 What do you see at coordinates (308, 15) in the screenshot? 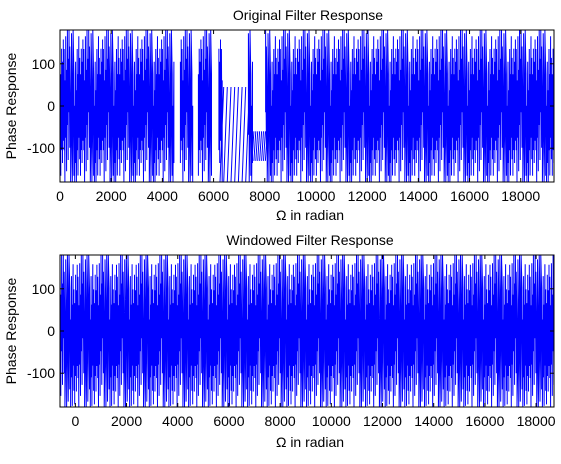
I see `chart-title: Original Filter Response` at bounding box center [308, 15].